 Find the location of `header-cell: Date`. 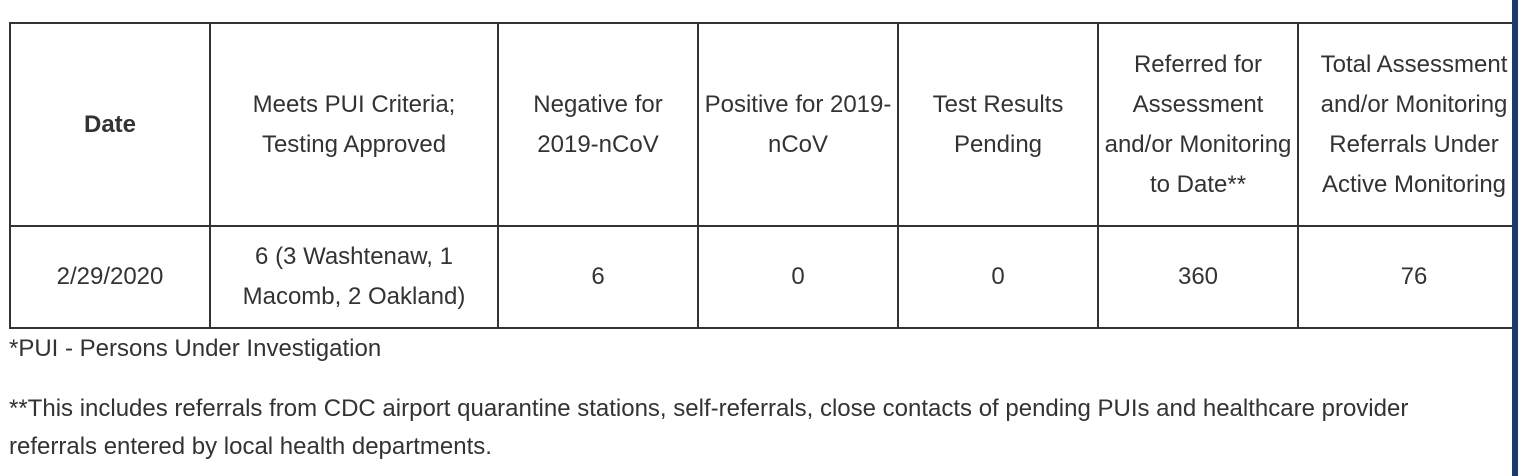

header-cell: Date is located at coordinates (110, 124).